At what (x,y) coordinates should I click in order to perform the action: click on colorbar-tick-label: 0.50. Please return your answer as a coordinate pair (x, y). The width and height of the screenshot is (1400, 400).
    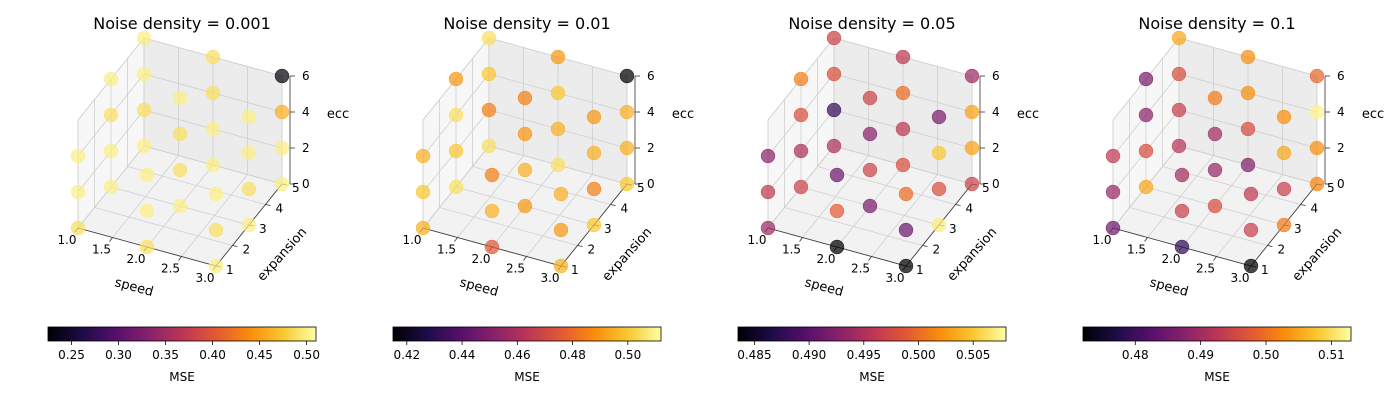
    Looking at the image, I should click on (627, 355).